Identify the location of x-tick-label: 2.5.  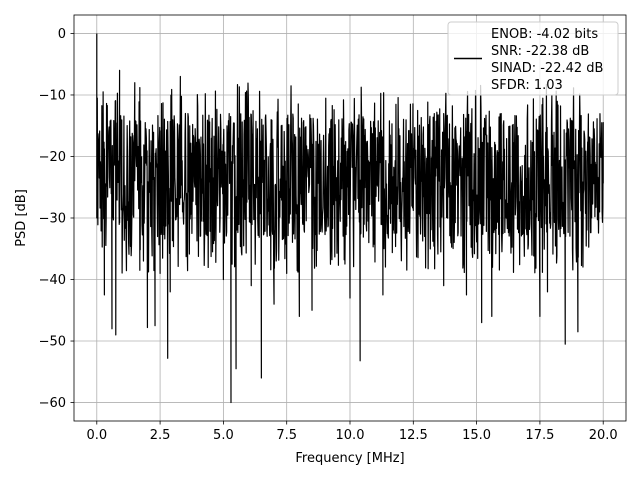
(160, 435).